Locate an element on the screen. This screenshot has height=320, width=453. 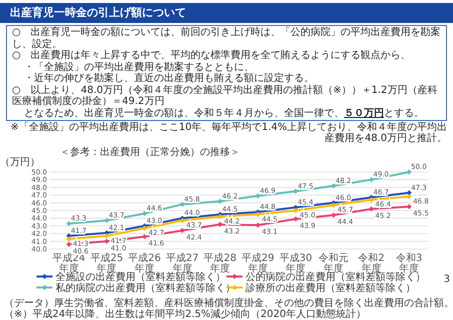
text: ○ 出産費用は年々上昇する中で、平均的な標準費用を全て賄えるようにする観点から、 is located at coordinates (212, 56).